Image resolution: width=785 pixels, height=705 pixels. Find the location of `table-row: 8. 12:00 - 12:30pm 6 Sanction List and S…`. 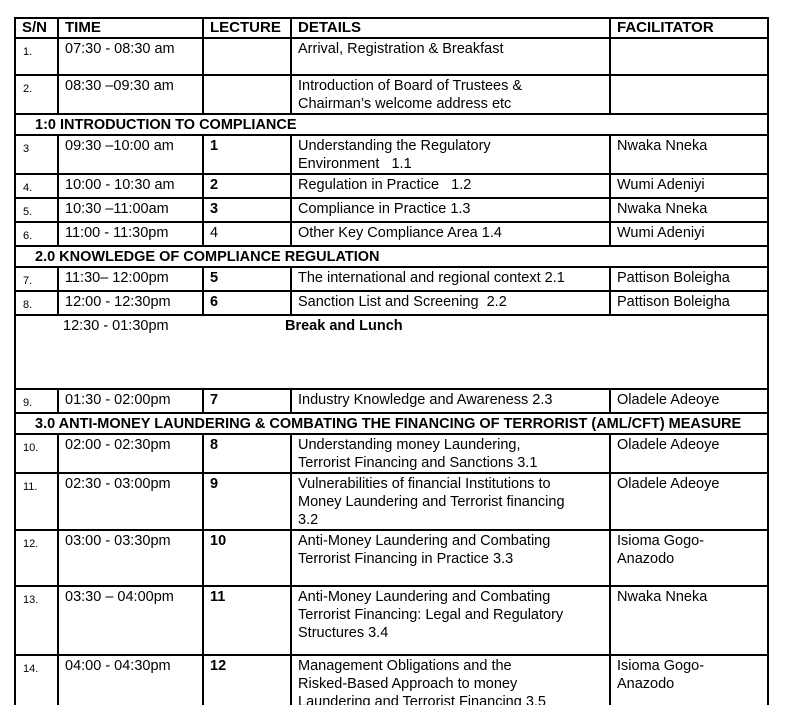

table-row: 8. 12:00 - 12:30pm 6 Sanction List and S… is located at coordinates (391, 303).